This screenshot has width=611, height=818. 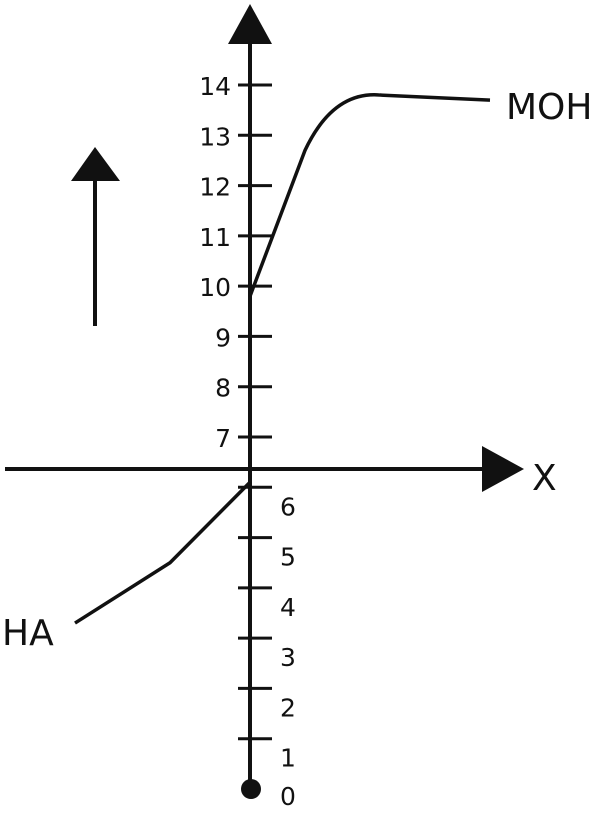 I want to click on curve-label-moh: MOH, so click(x=549, y=107).